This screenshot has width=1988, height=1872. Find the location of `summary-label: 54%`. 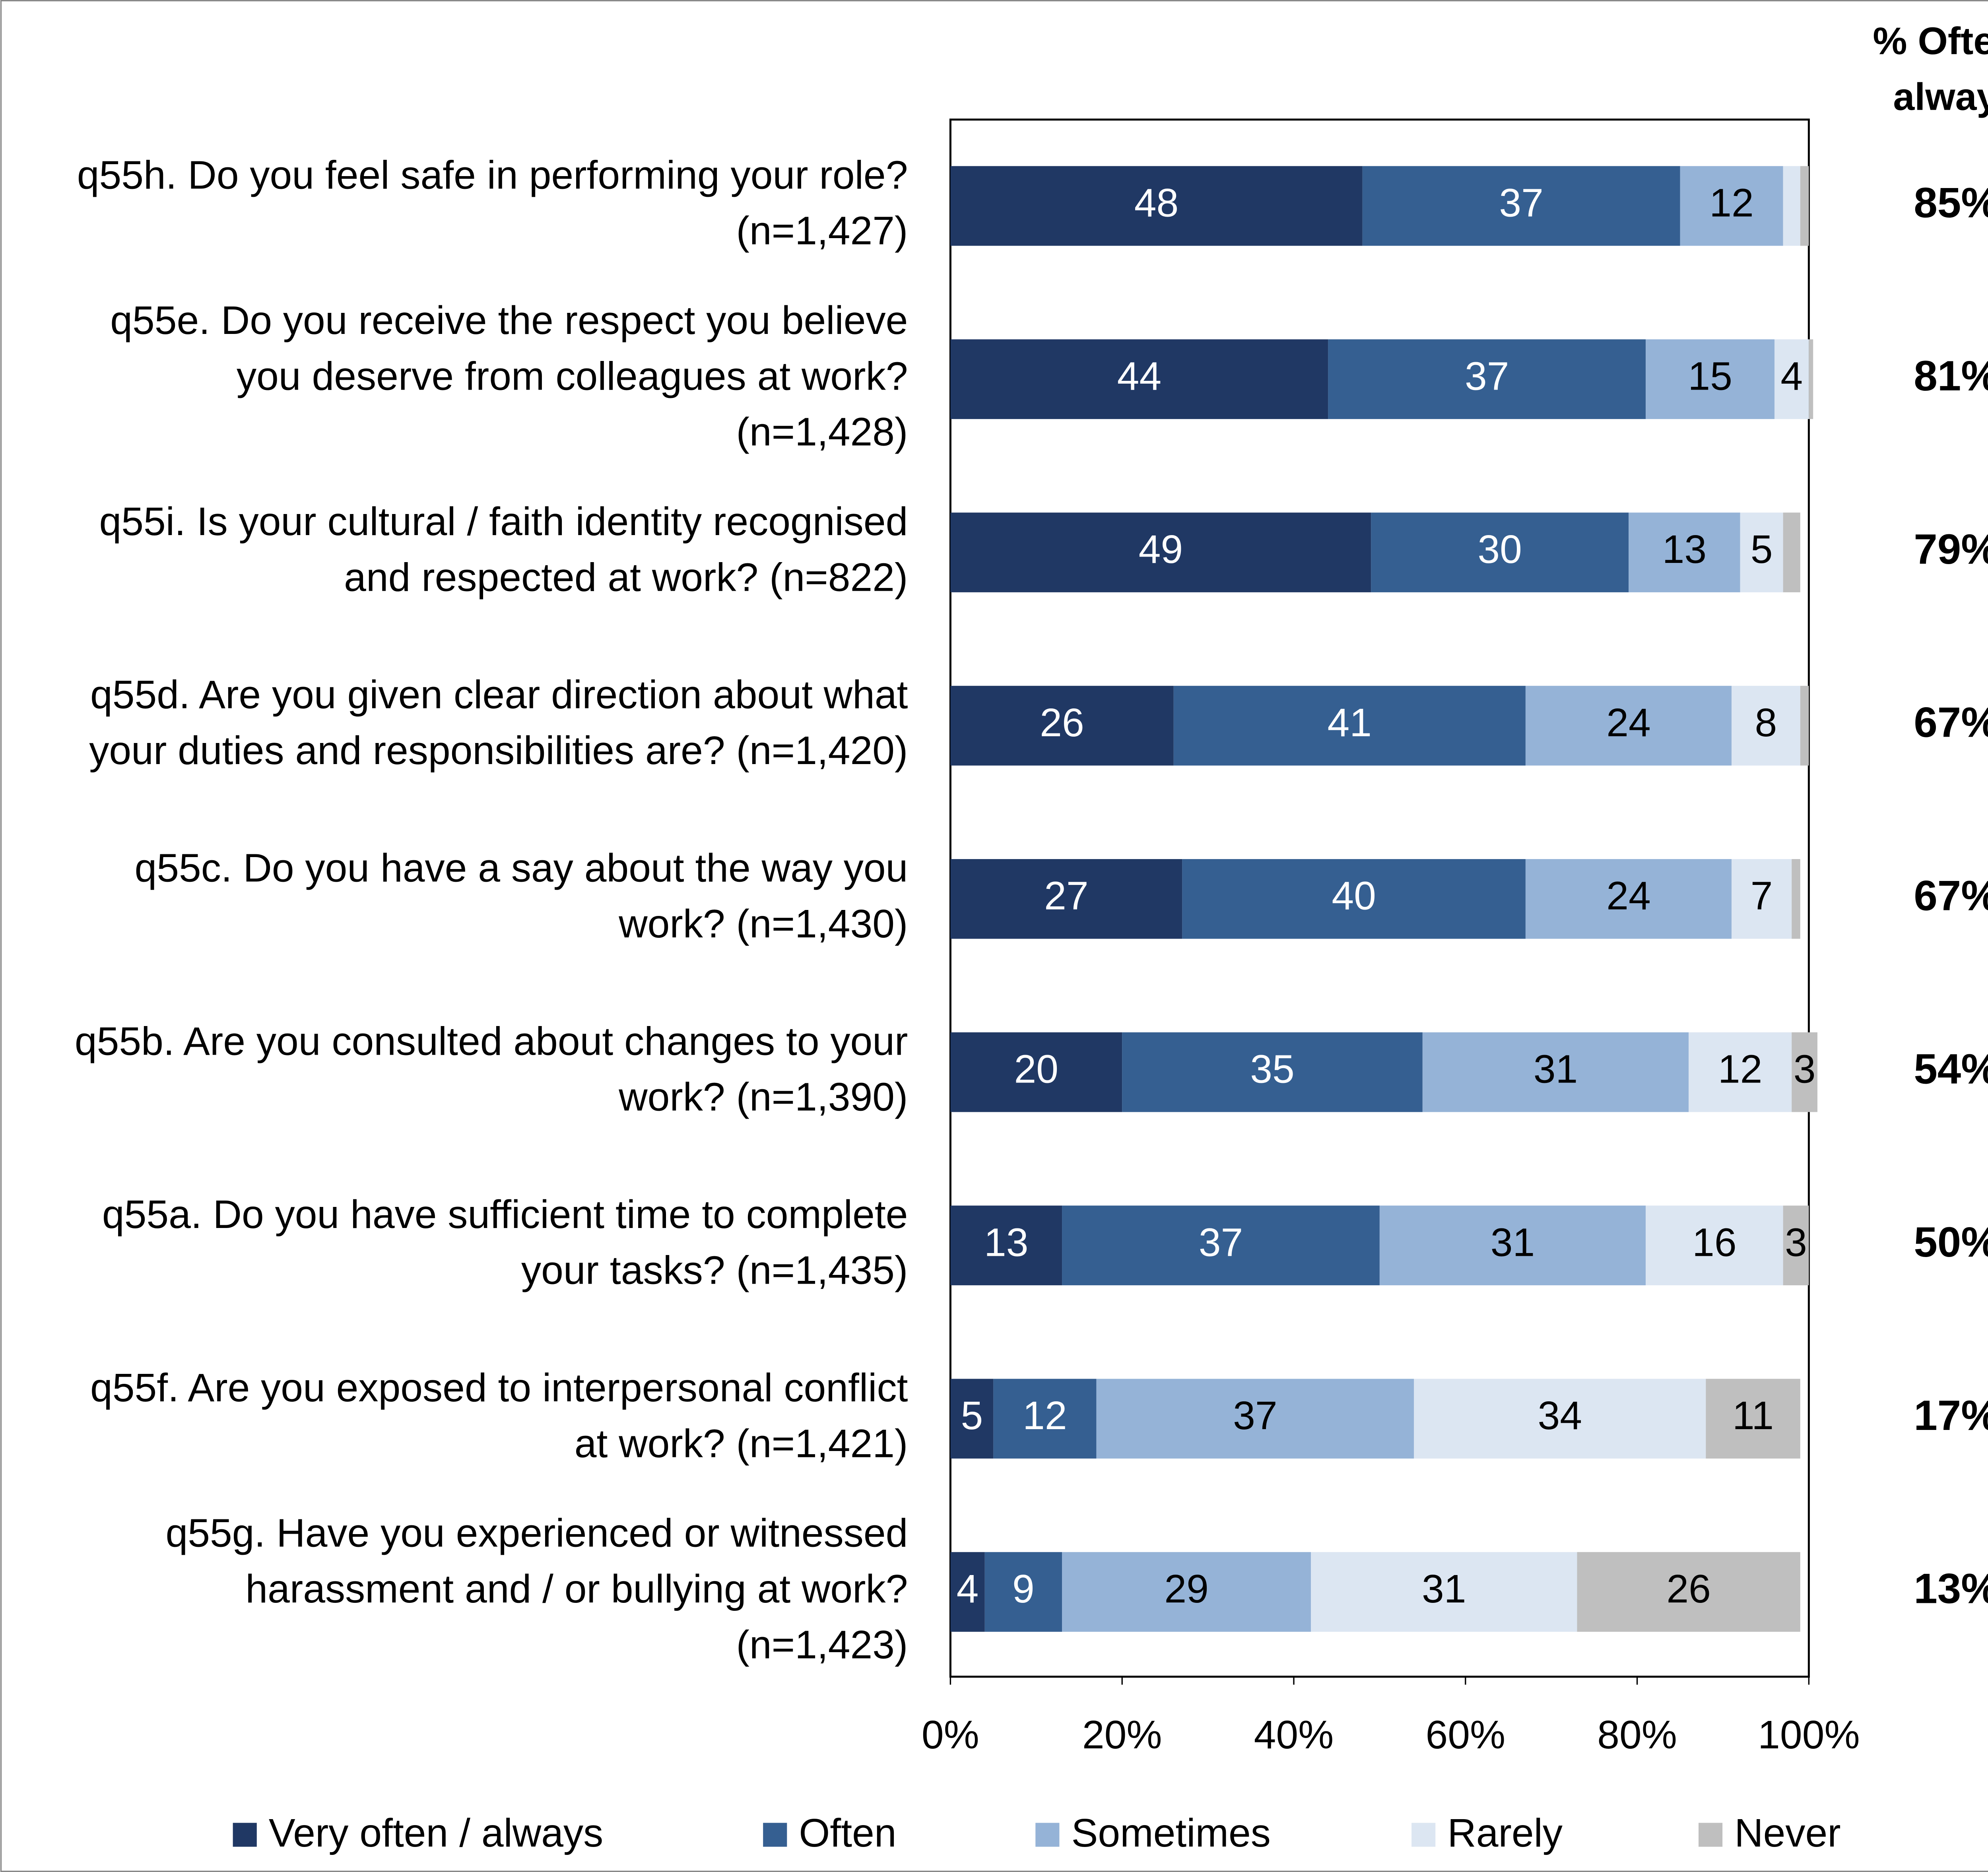

summary-label: 54% is located at coordinates (1951, 1068).